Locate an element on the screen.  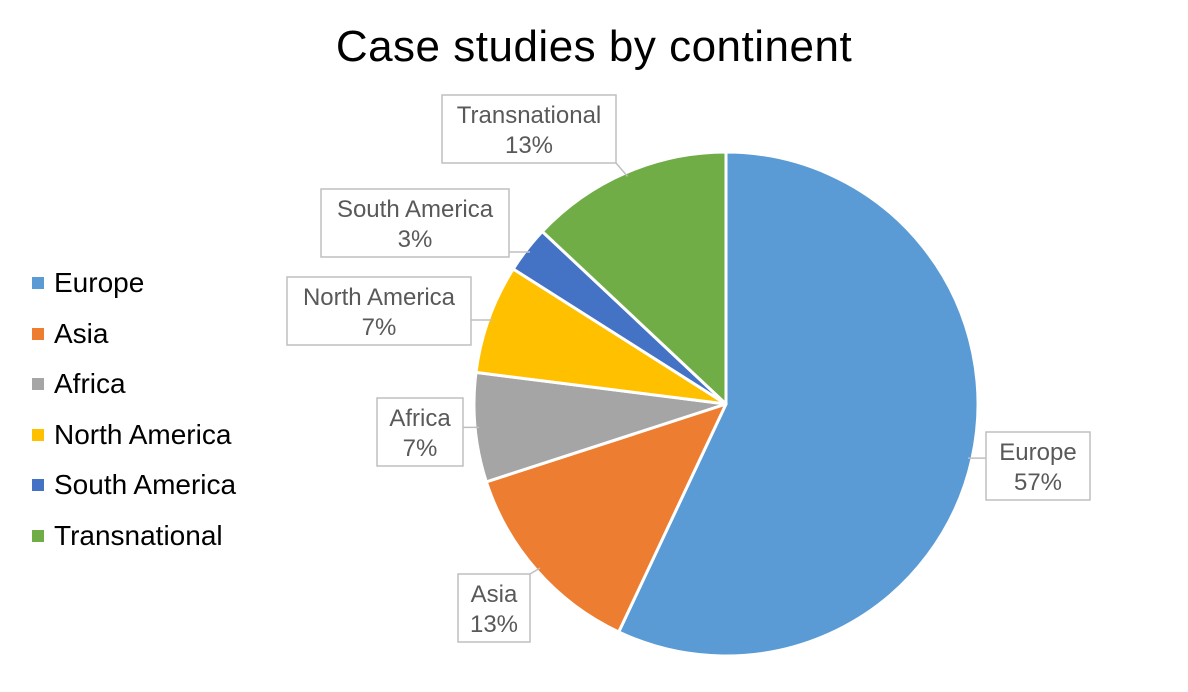
legend-swatch-asia is located at coordinates (38, 333).